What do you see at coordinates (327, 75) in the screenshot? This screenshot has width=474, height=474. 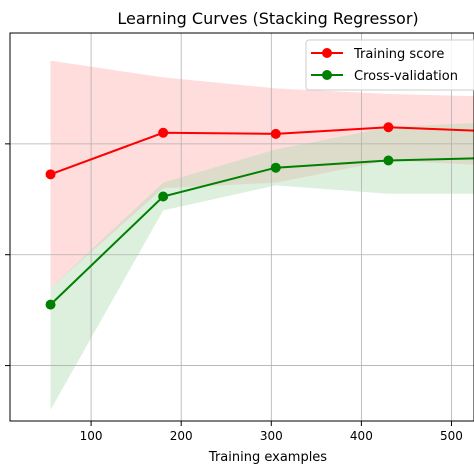 I see `legend-marker-cross-validation` at bounding box center [327, 75].